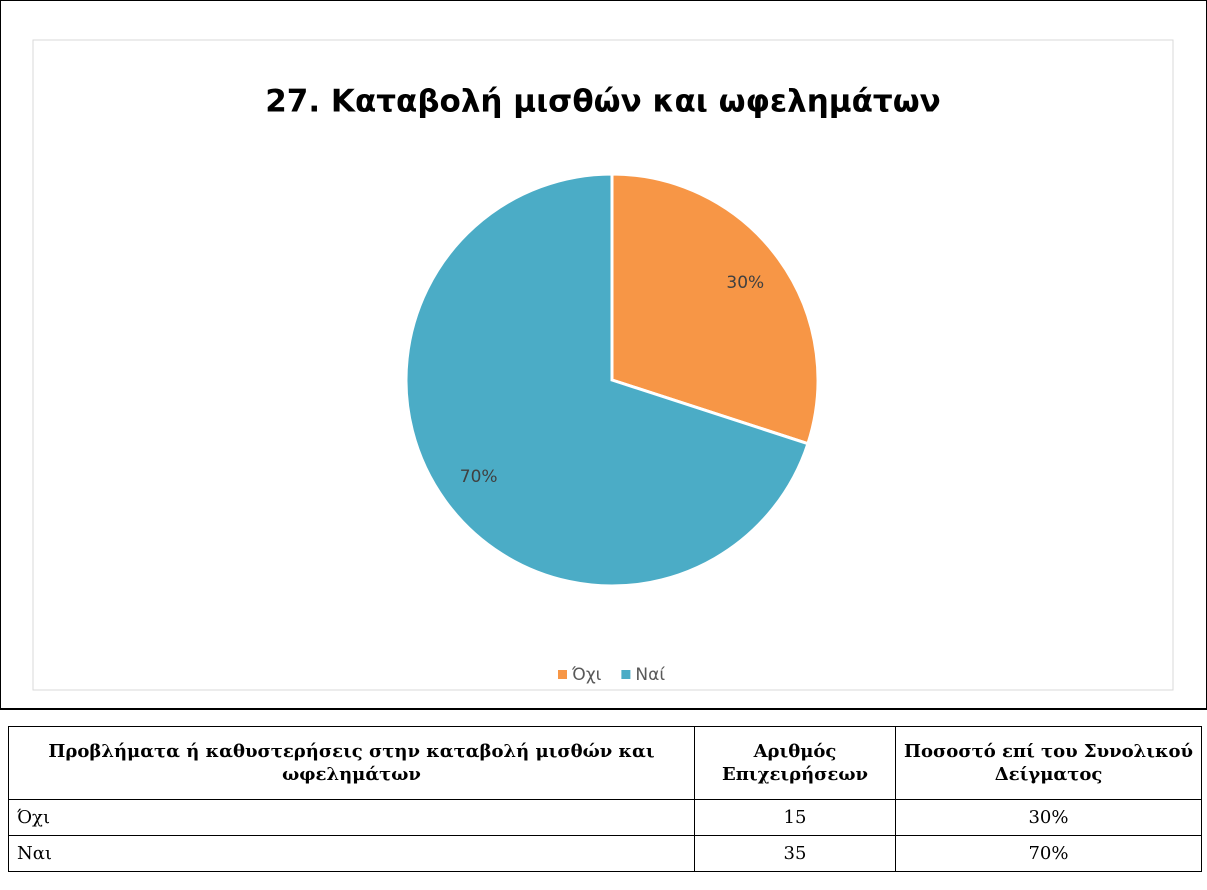  I want to click on row: Όχι 15 30%, so click(605, 817).